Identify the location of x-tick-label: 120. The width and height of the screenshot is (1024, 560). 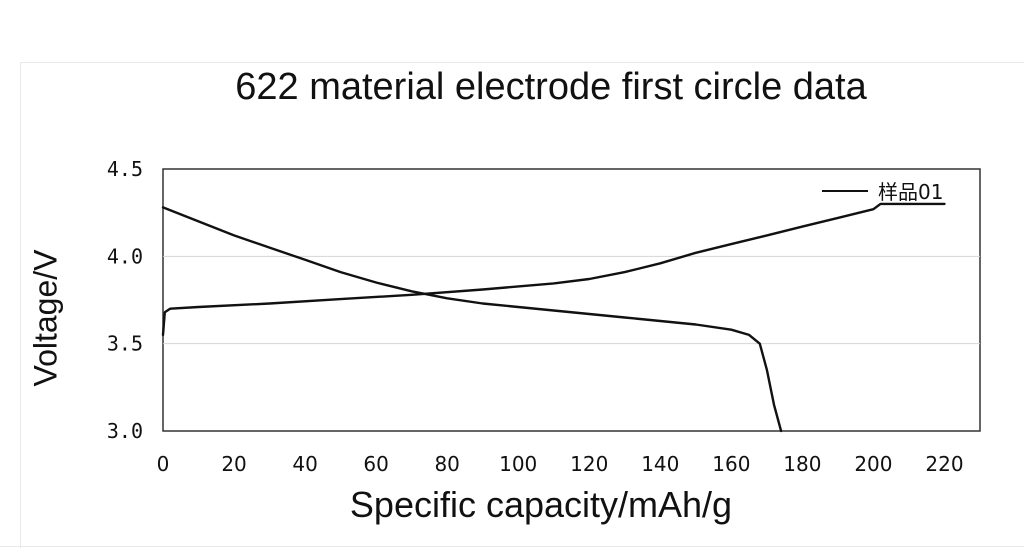
(589, 464).